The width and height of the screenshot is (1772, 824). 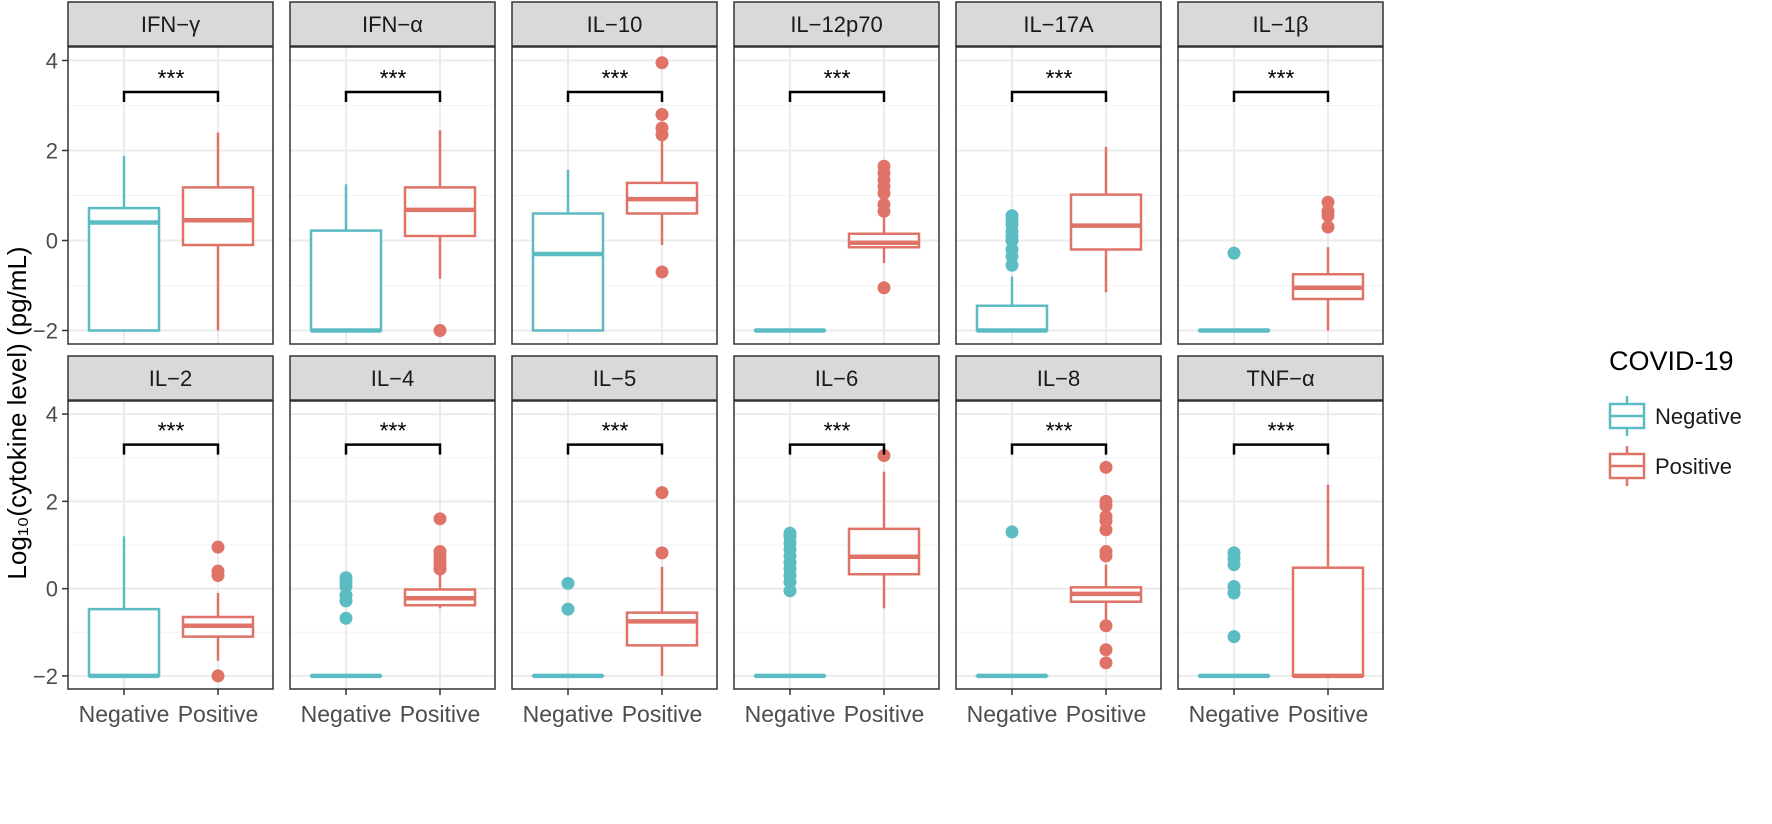 I want to click on facet-panel: IL−2 *** −2 0 2 4 Negative Positive, so click(x=153, y=541).